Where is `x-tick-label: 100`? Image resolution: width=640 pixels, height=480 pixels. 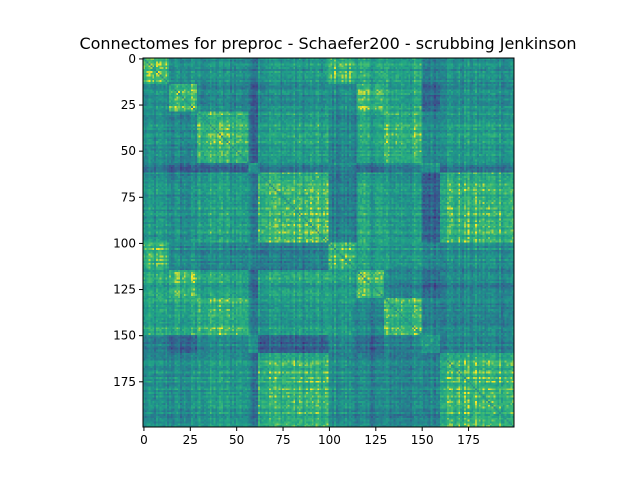 x-tick-label: 100 is located at coordinates (329, 440).